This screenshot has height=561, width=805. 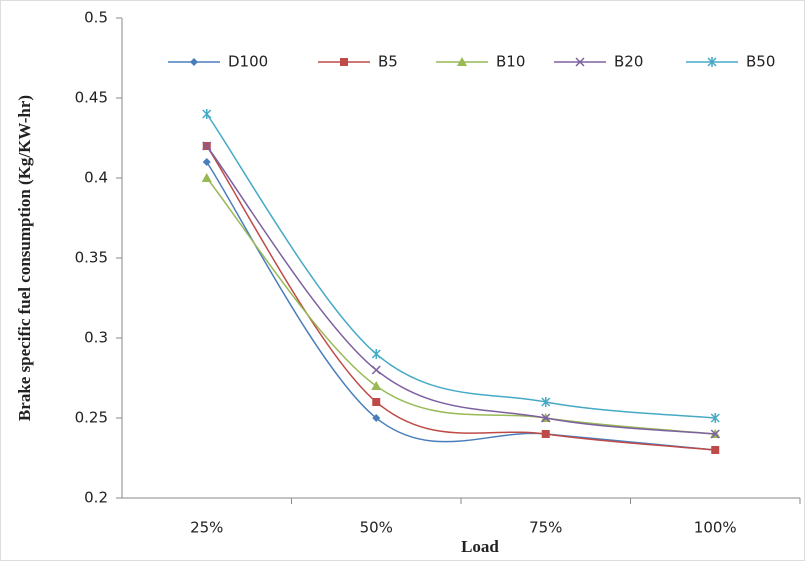 I want to click on x-tick-label: 100%, so click(x=715, y=528).